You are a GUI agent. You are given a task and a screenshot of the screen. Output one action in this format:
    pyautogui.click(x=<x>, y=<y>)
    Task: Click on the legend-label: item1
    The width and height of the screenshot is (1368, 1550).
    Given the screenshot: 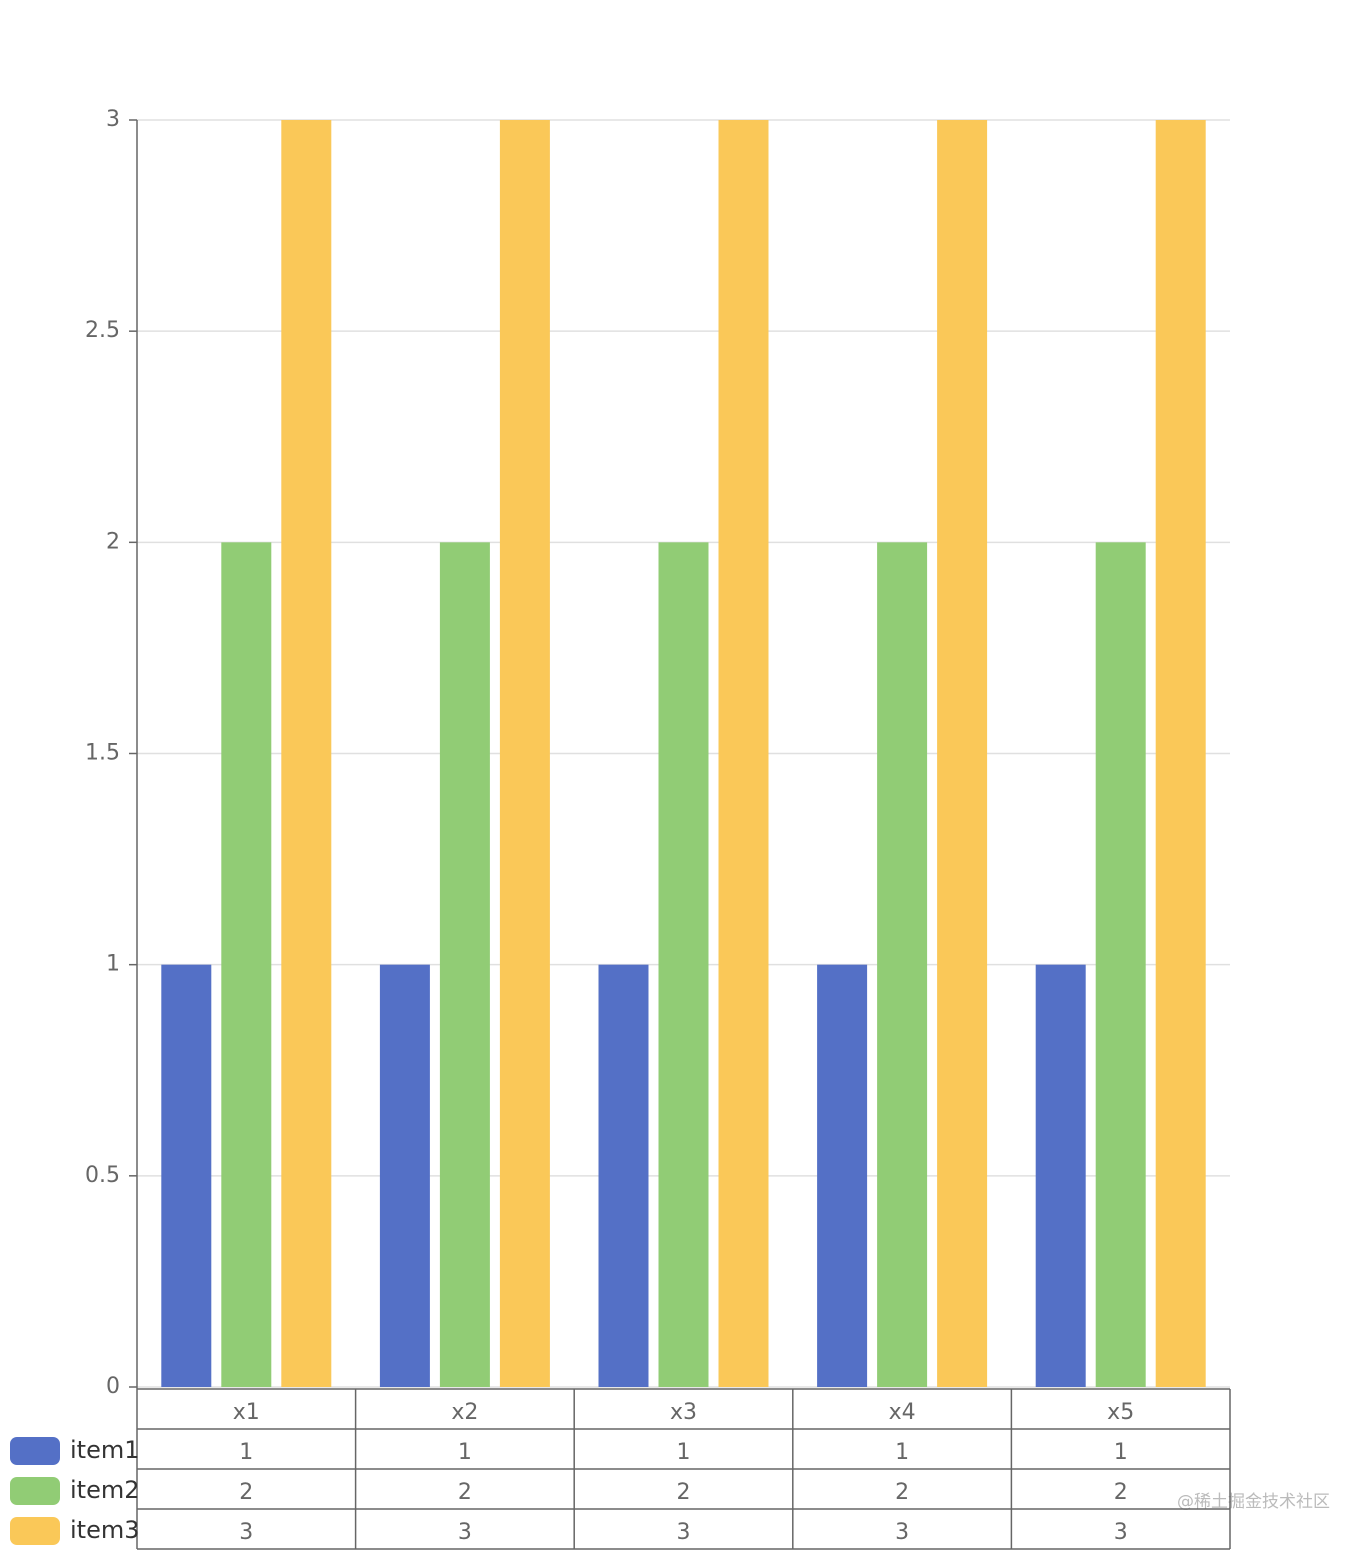 What is the action you would take?
    pyautogui.click(x=105, y=1450)
    